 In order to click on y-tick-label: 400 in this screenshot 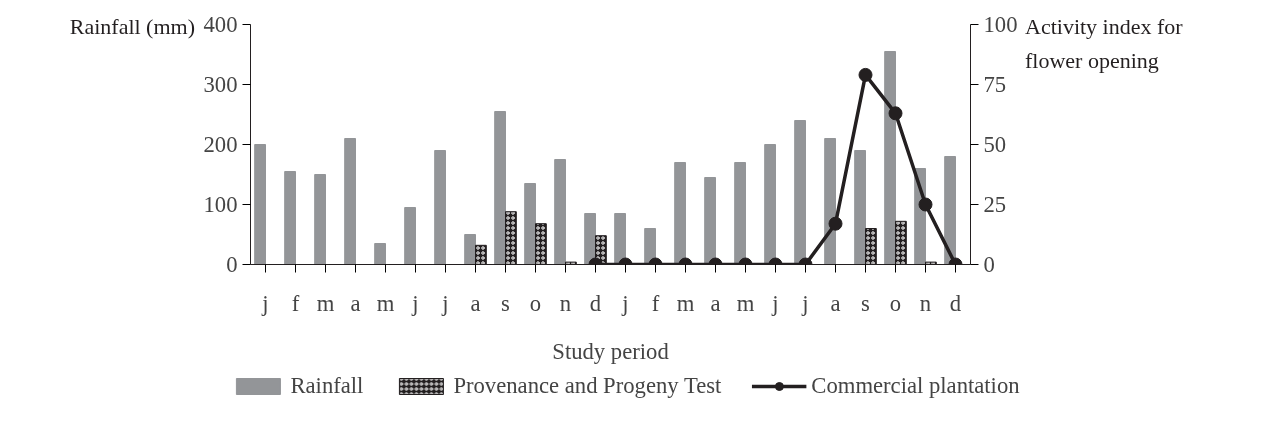, I will do `click(220, 24)`.